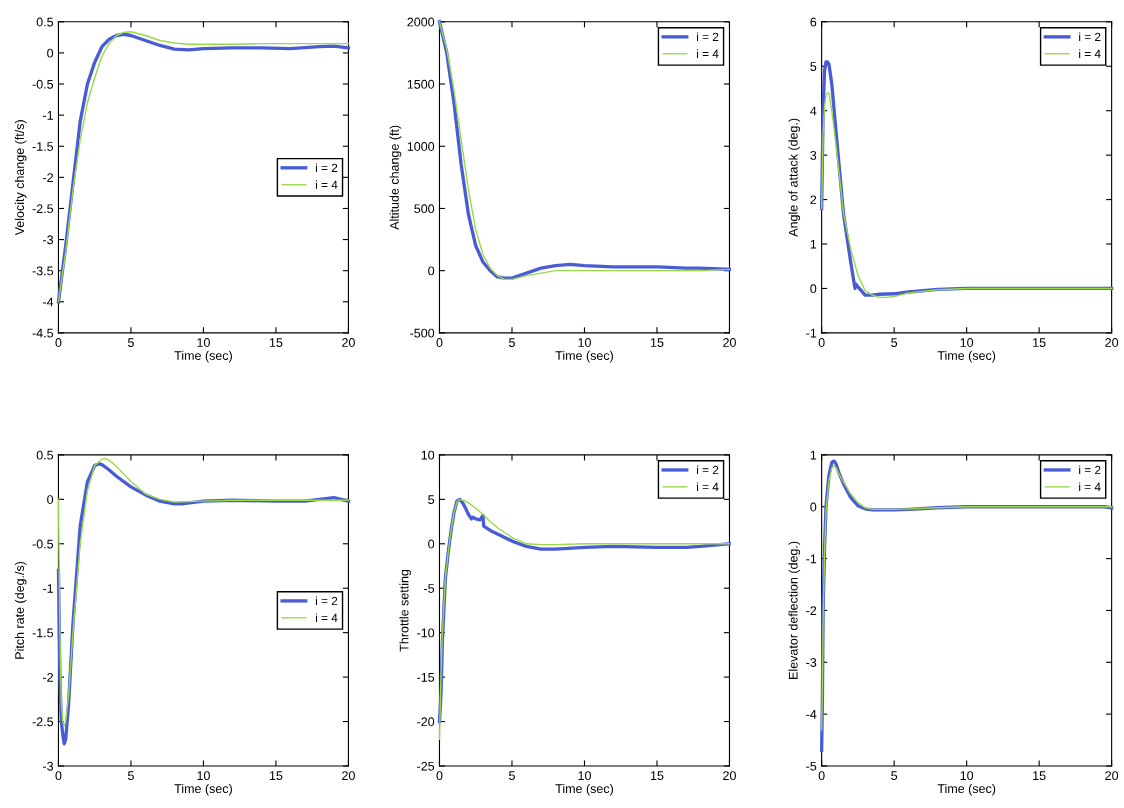 The width and height of the screenshot is (1124, 808). What do you see at coordinates (421, 146) in the screenshot?
I see `y-tick-label: 1000` at bounding box center [421, 146].